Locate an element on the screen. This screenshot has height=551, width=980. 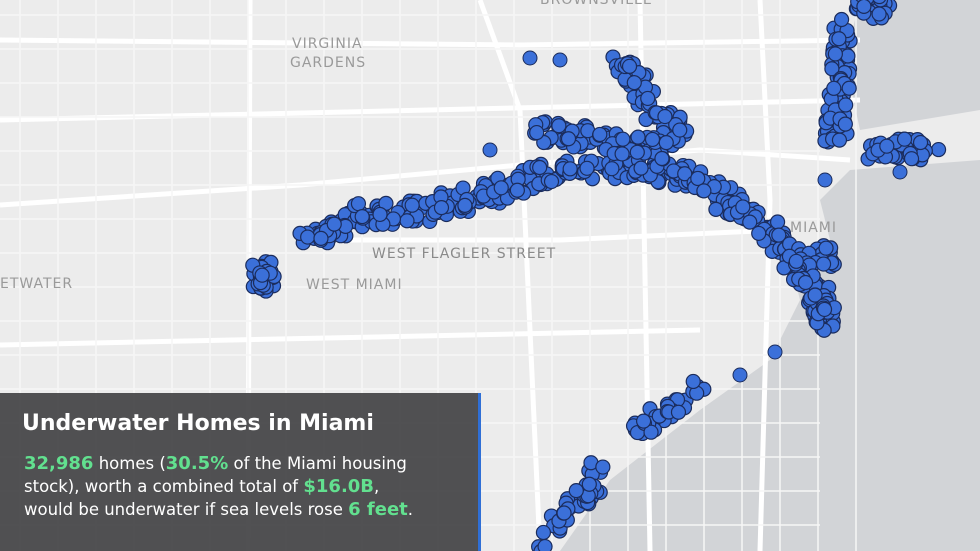
info-text: , is located at coordinates (377, 486).